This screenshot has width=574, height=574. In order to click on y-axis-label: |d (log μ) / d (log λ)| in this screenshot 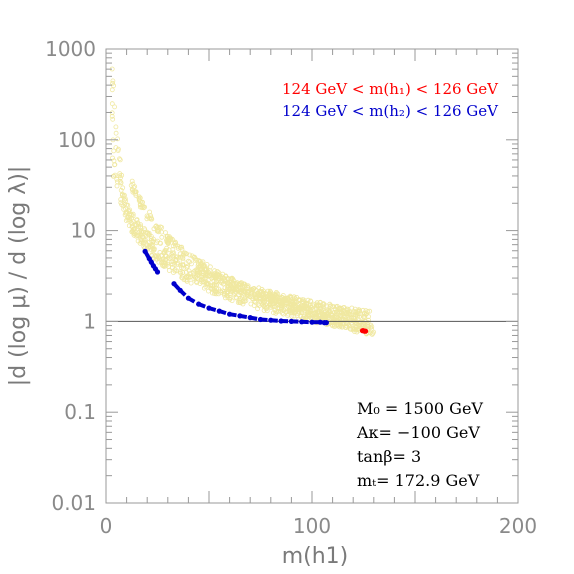, I will do `click(18, 276)`.